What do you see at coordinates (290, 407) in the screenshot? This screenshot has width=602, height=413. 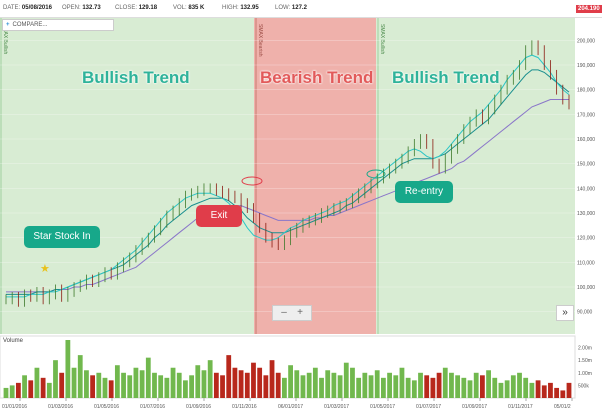 I see `x-tick-label: 06/01/2017` at bounding box center [290, 407].